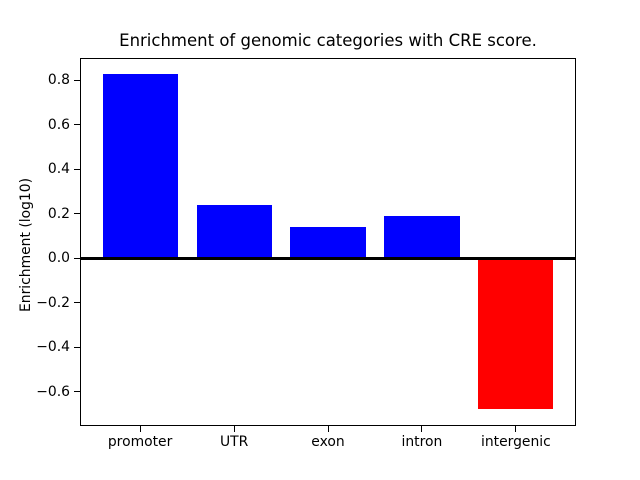 This screenshot has width=640, height=480. I want to click on y-tick-label: 0.4, so click(58, 169).